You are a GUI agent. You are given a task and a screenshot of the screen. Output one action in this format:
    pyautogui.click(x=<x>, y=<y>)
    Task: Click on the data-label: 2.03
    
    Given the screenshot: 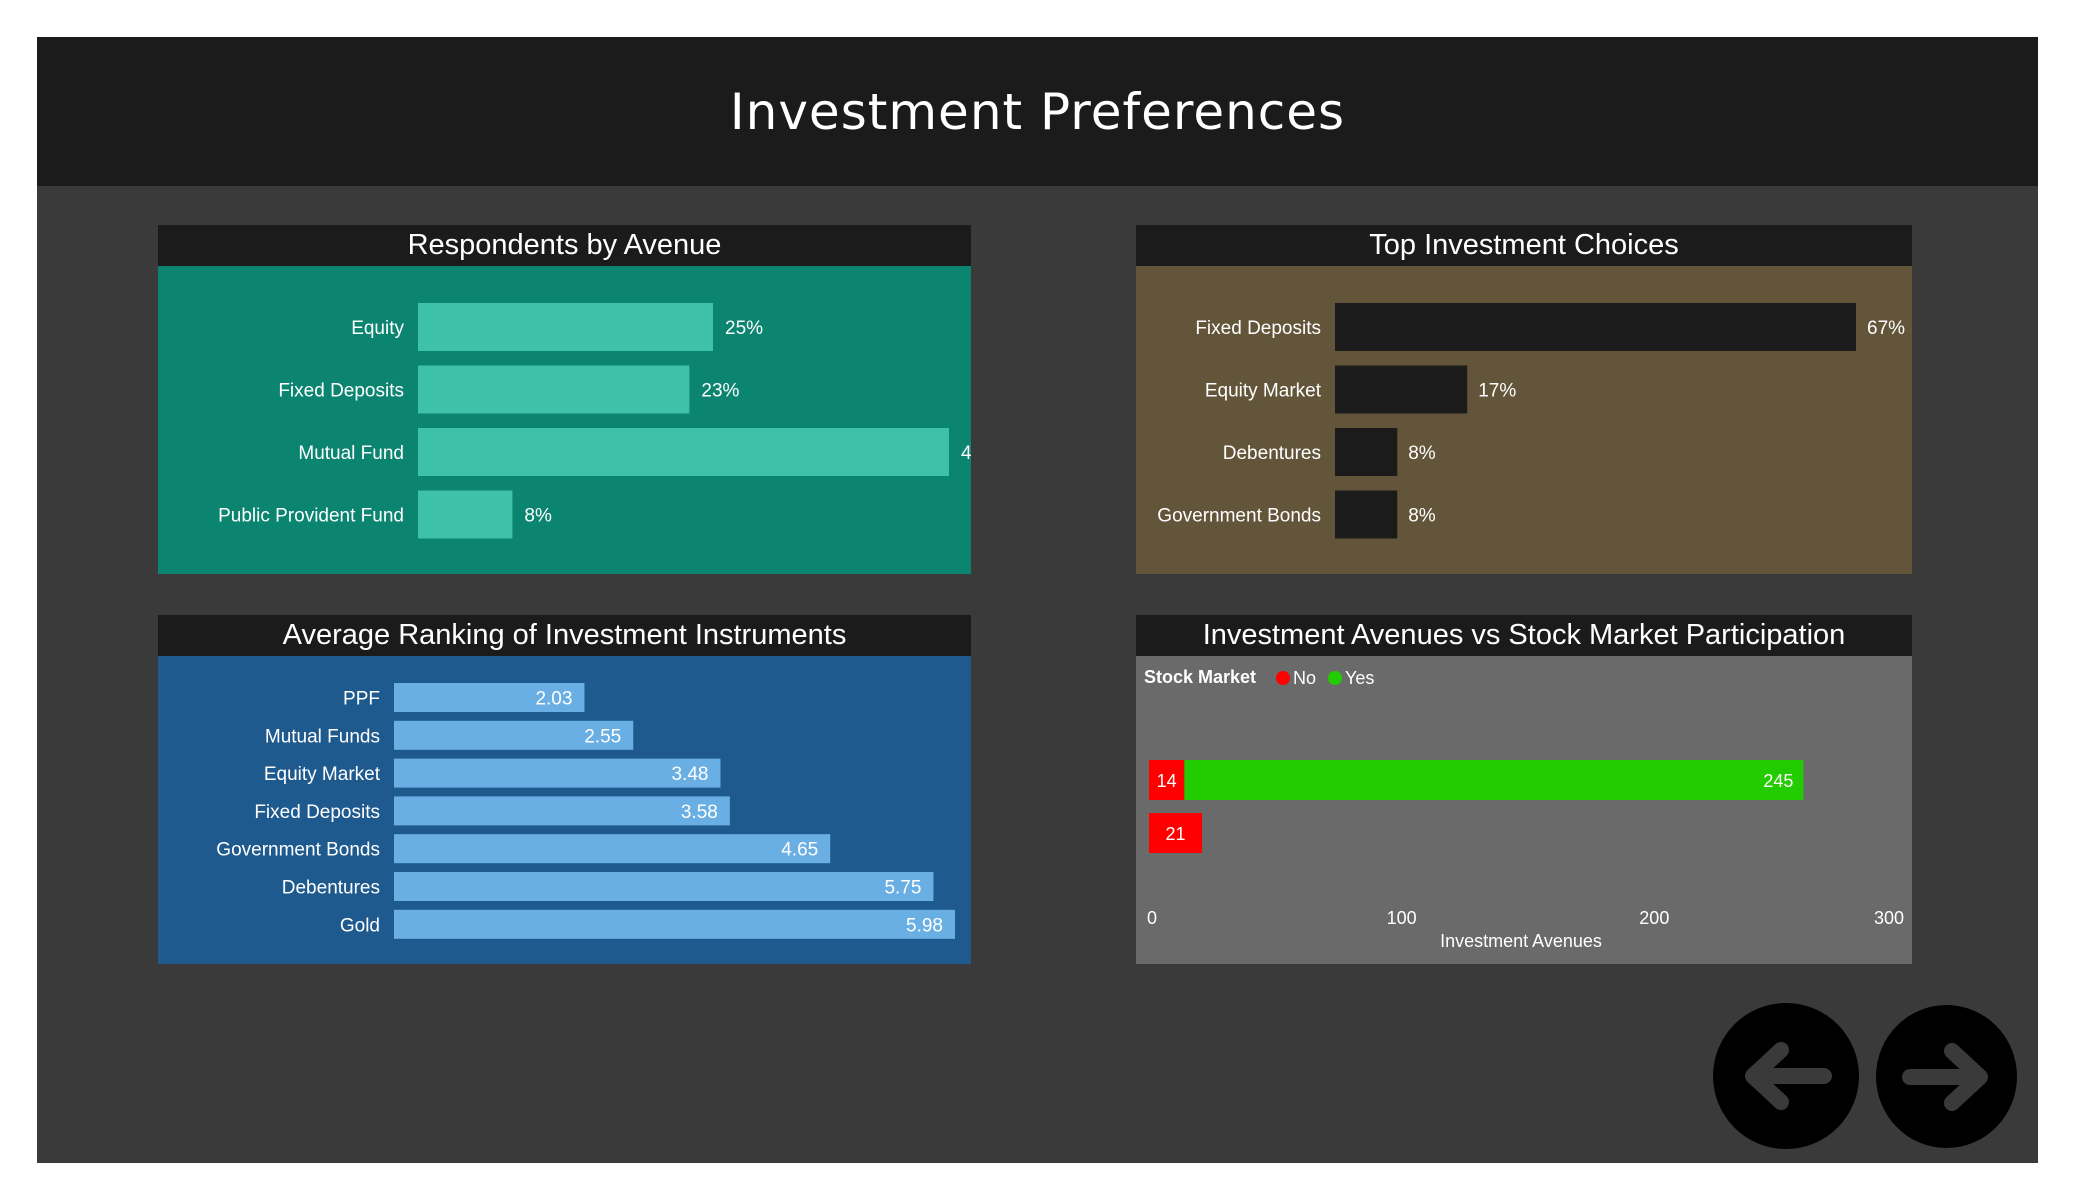 What is the action you would take?
    pyautogui.click(x=553, y=699)
    